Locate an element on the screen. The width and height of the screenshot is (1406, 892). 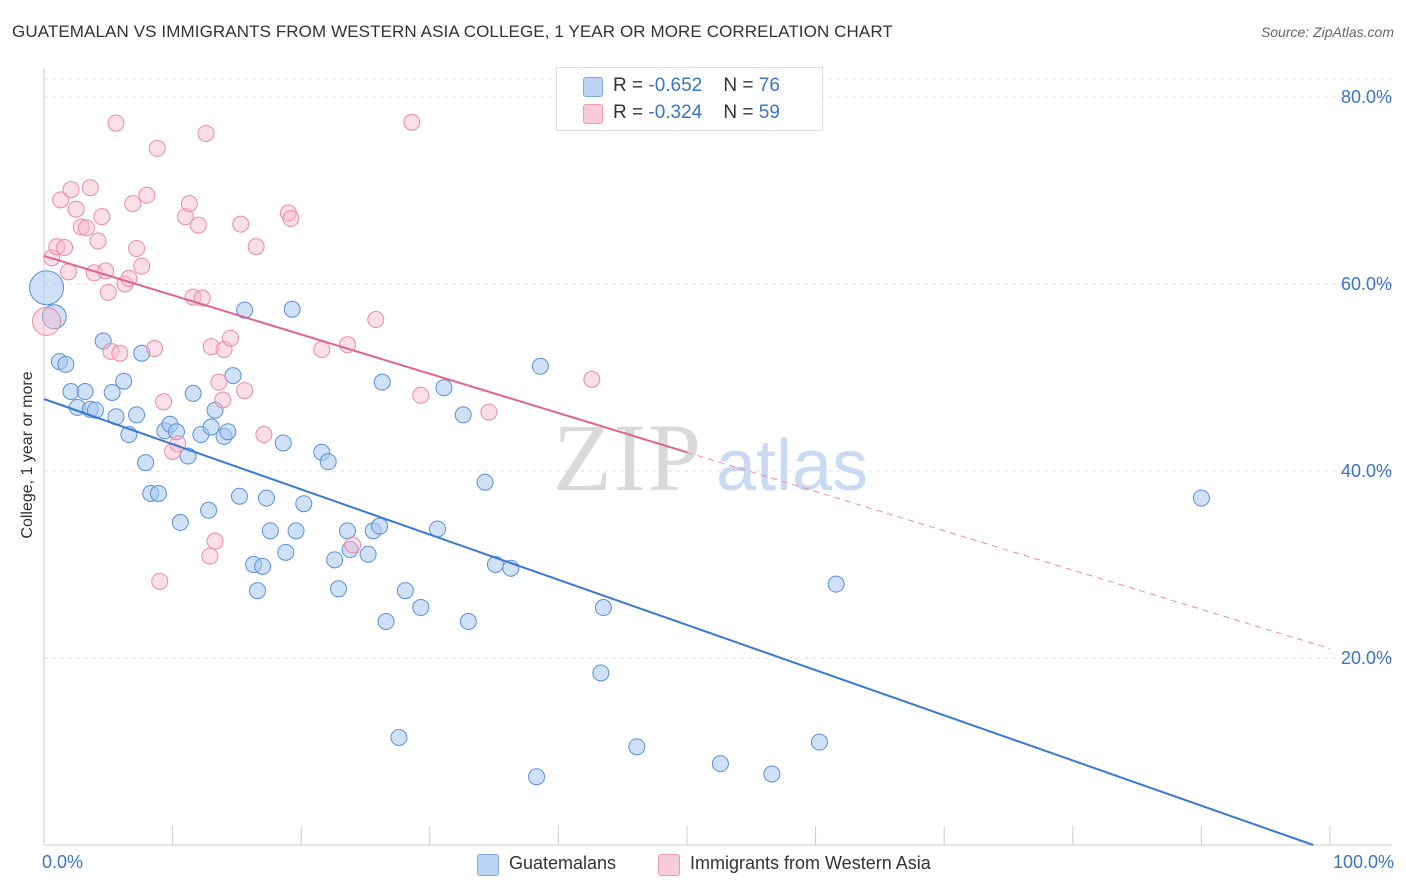
bottom-legend-swatch-guatemalans is located at coordinates (488, 865).